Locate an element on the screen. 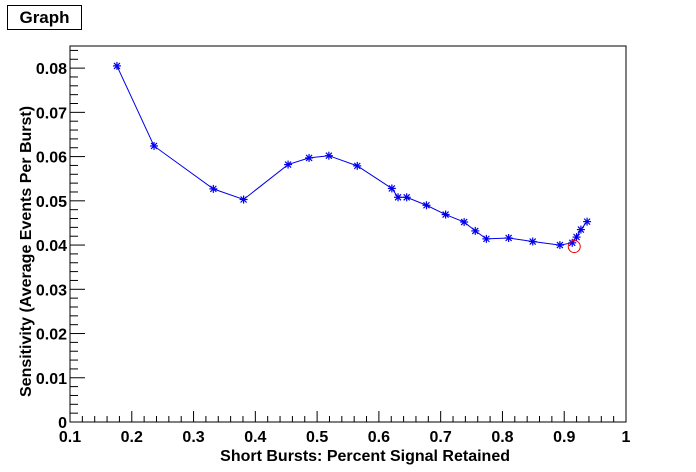  y-tick-label: 0.01 is located at coordinates (51, 379).